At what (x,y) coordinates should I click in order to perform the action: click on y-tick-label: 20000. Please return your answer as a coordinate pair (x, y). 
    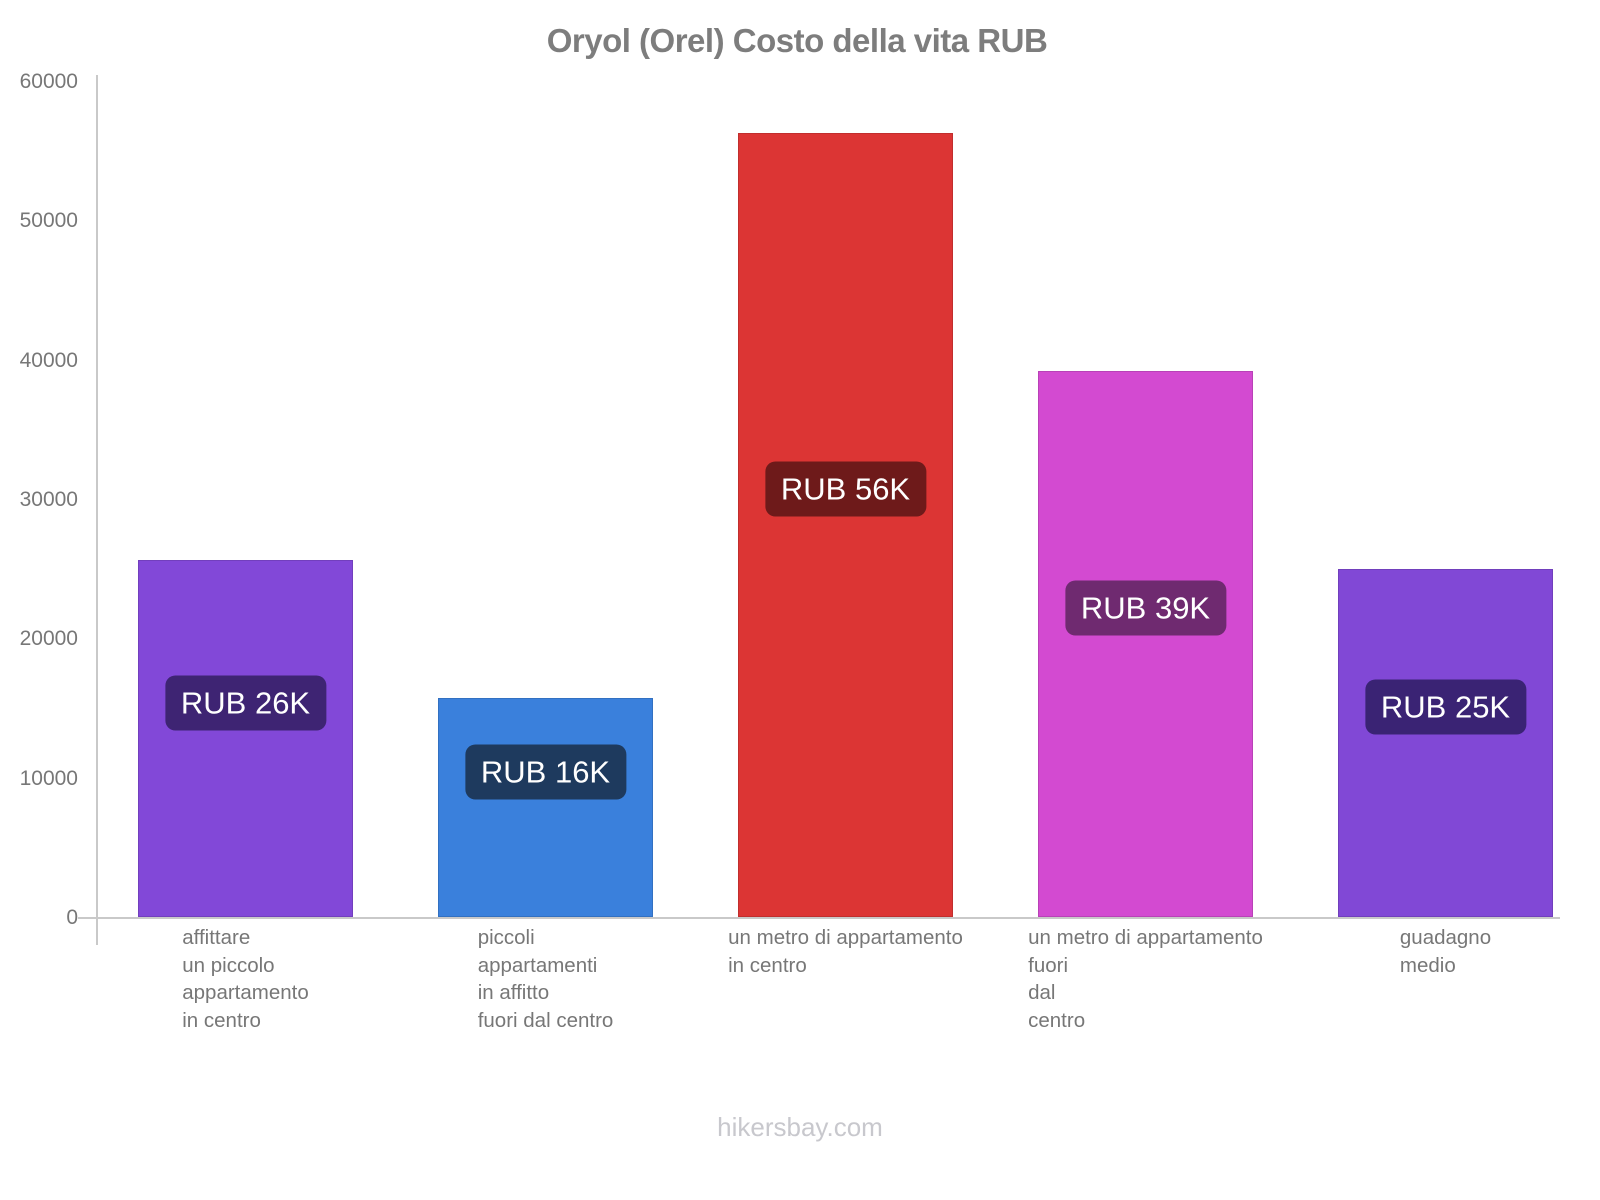
    Looking at the image, I should click on (48, 639).